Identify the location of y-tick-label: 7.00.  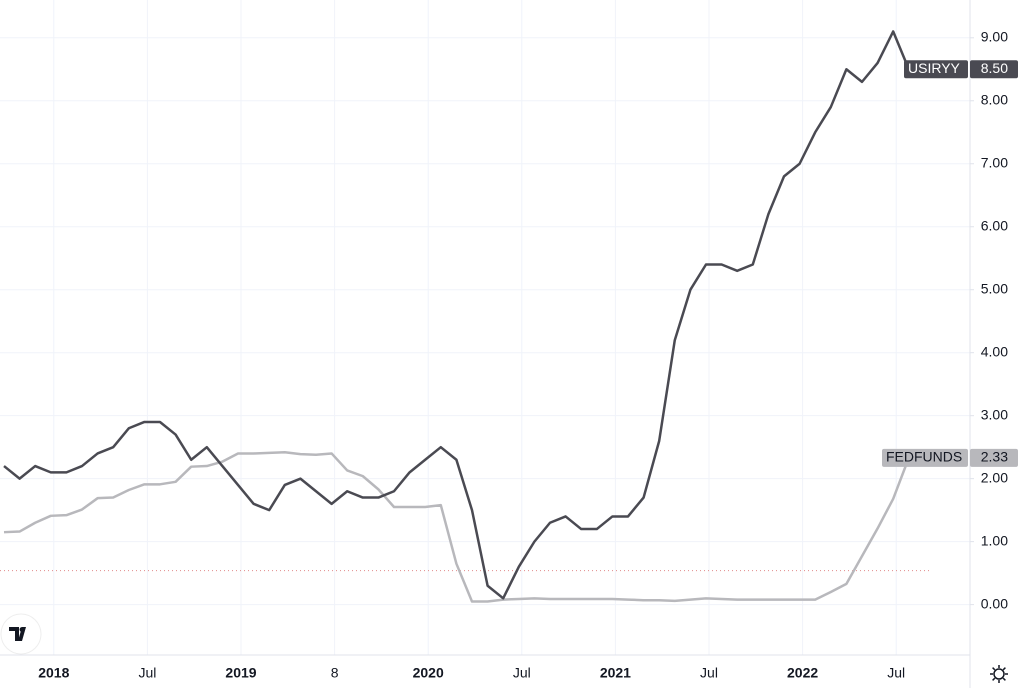
(994, 162).